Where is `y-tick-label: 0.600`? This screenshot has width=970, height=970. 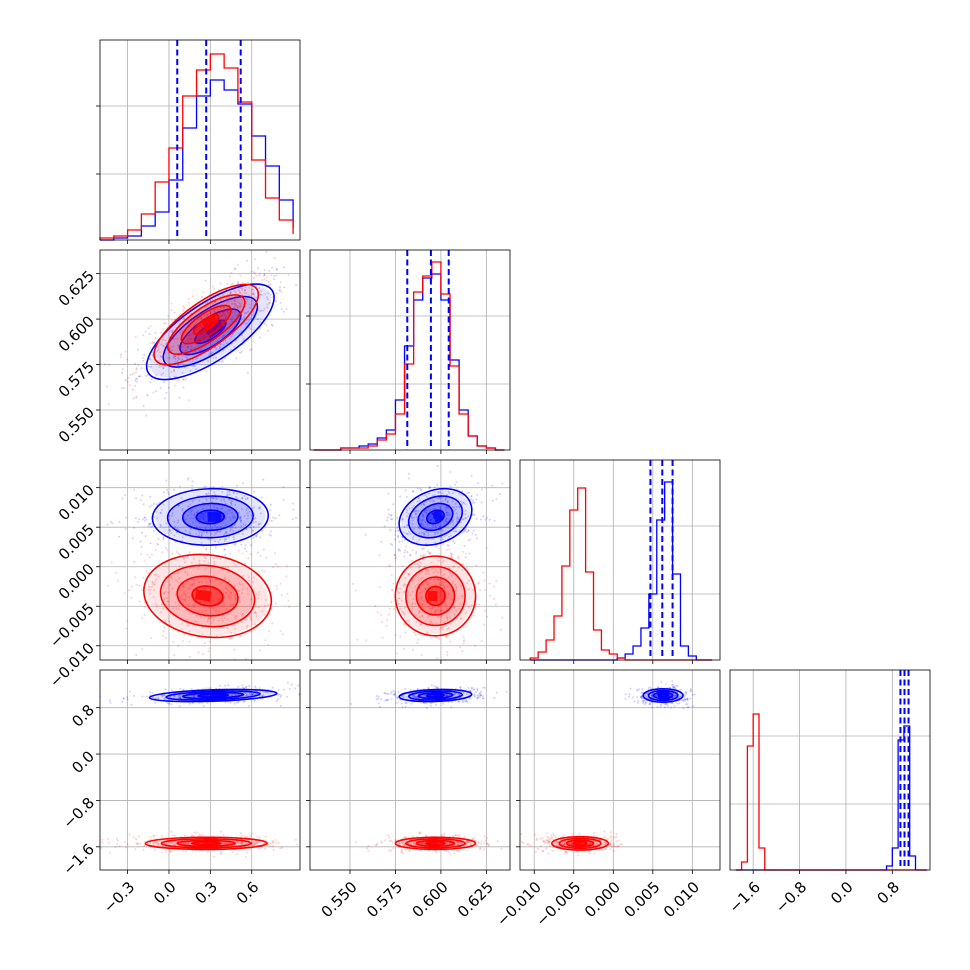 y-tick-label: 0.600 is located at coordinates (76, 333).